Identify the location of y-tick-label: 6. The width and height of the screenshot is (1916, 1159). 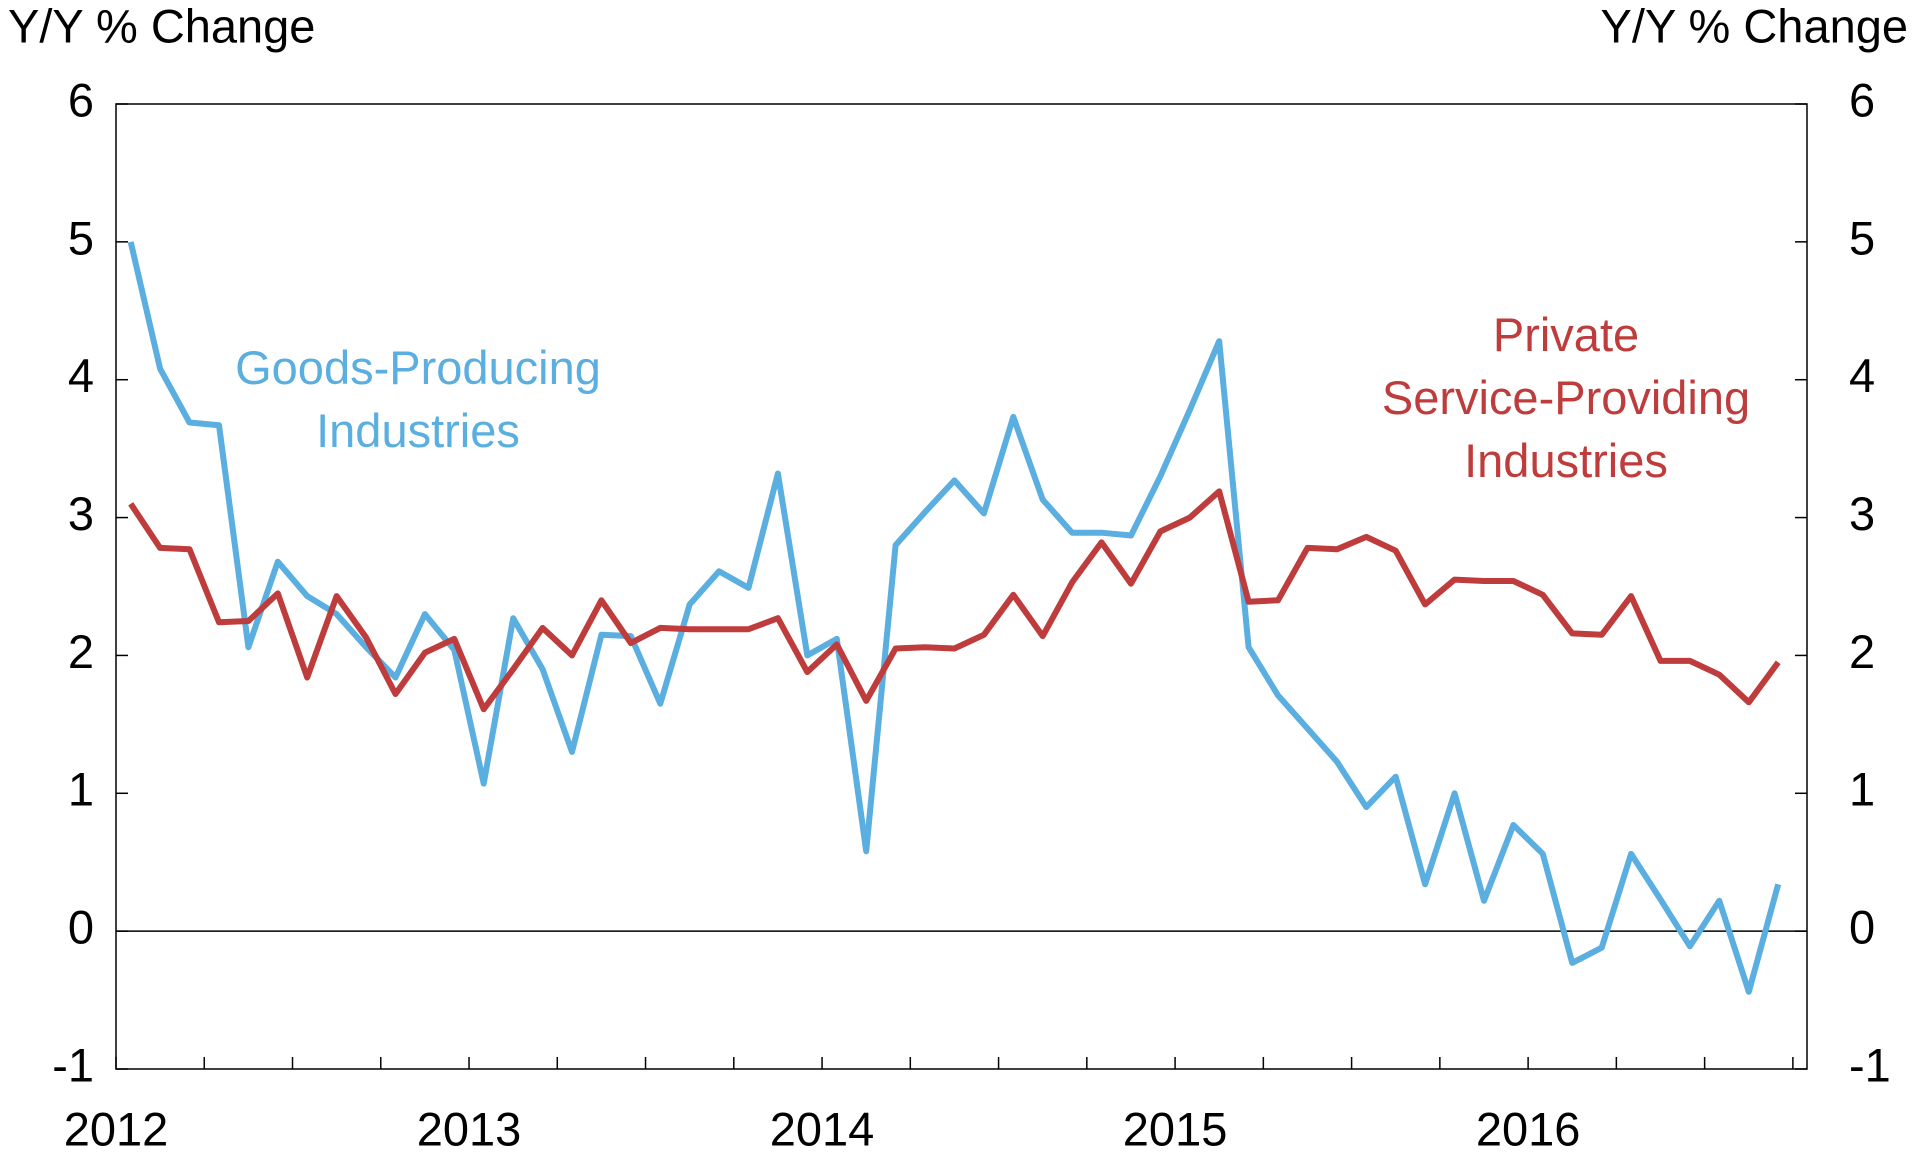
(81, 99).